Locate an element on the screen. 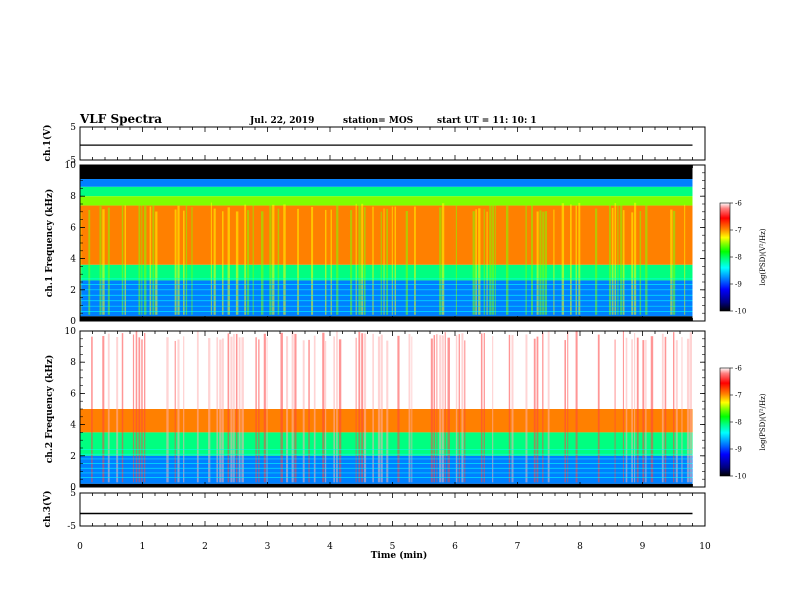 This screenshot has height=612, width=792. y-tick-label: 2 is located at coordinates (73, 457).